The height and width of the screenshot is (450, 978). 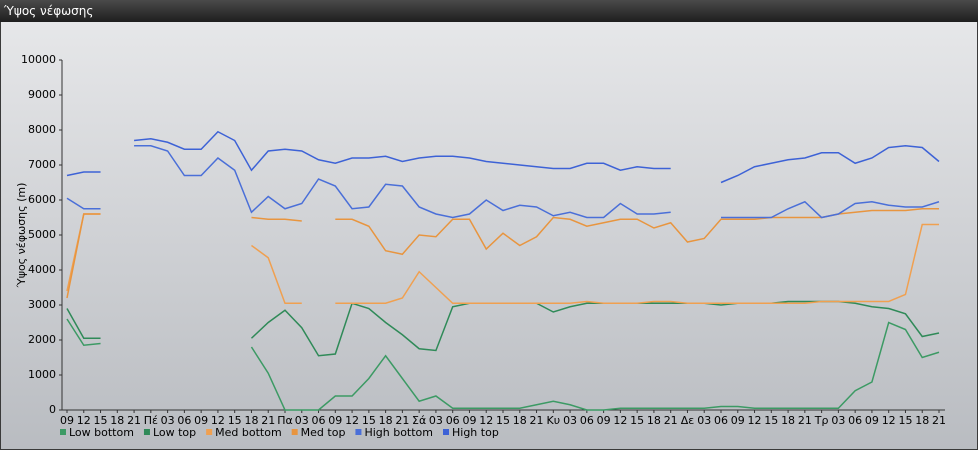 I want to click on legend-item: Med bottom, so click(x=244, y=432).